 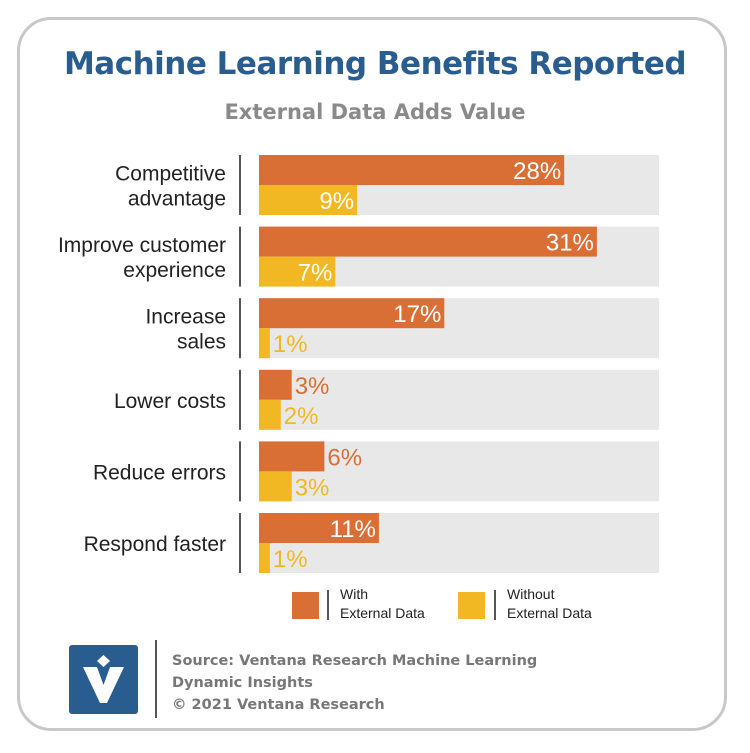 I want to click on legend-label-with-line1: With, so click(x=354, y=594).